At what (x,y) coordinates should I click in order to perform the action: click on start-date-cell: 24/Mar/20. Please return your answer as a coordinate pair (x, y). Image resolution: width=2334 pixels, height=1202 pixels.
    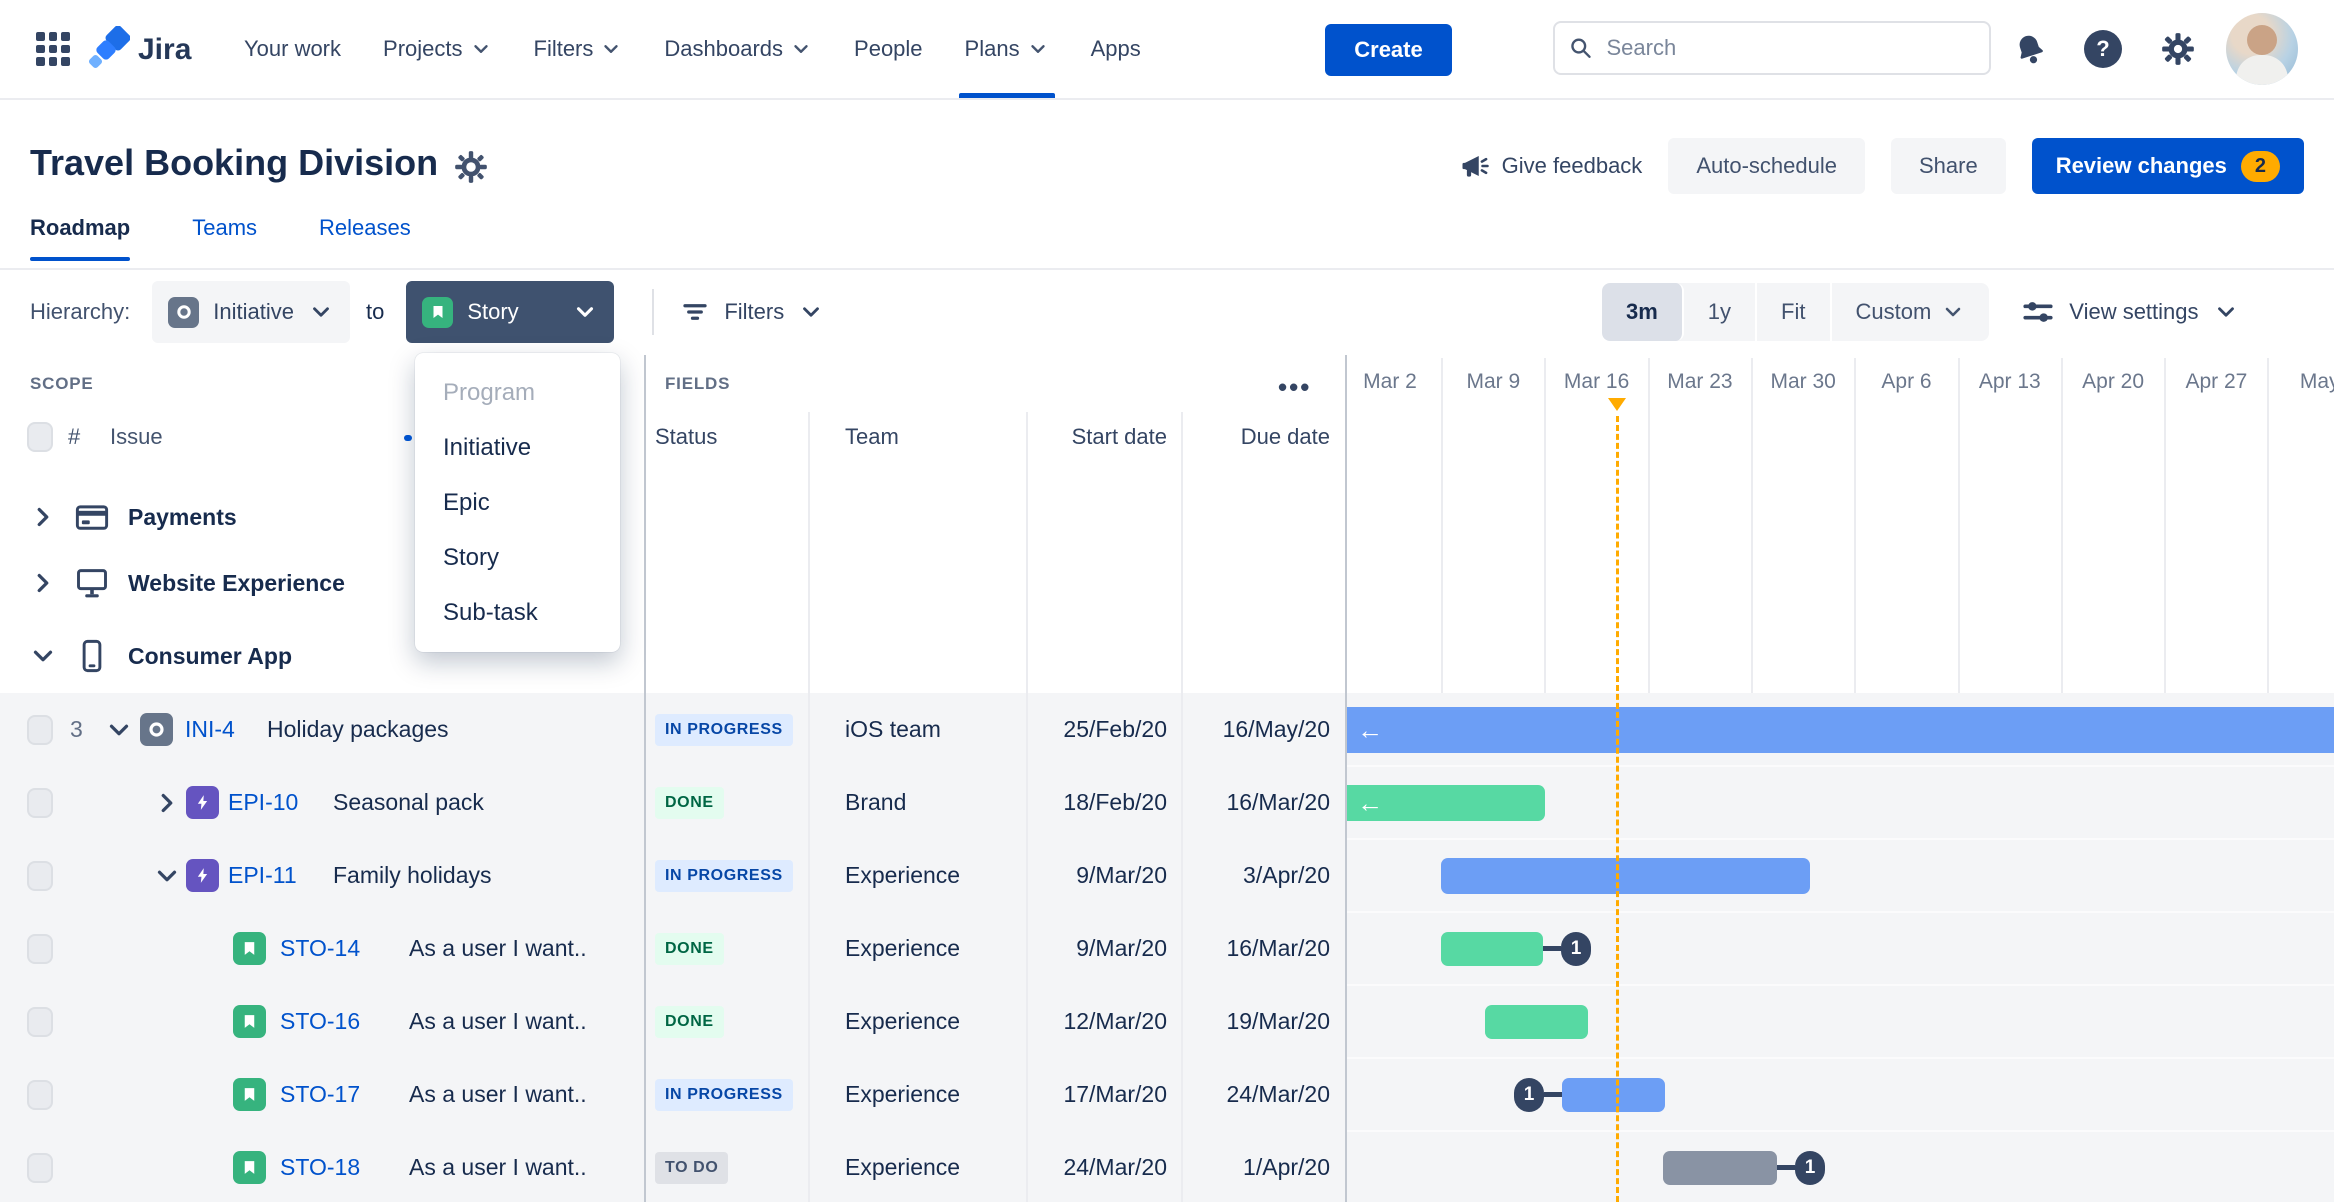
    Looking at the image, I should click on (1115, 1166).